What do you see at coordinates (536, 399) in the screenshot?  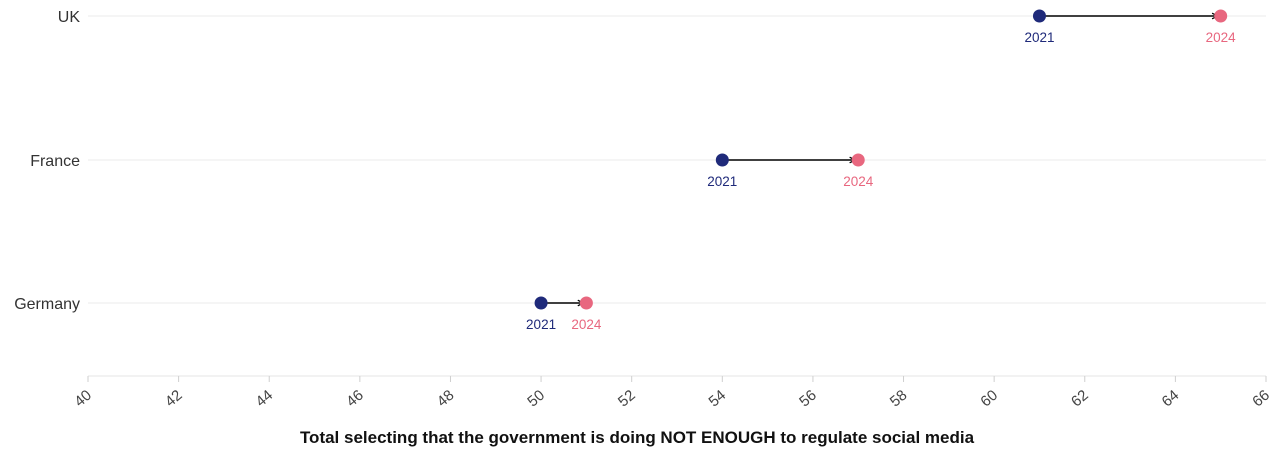 I see `x-tick-label-50: 50` at bounding box center [536, 399].